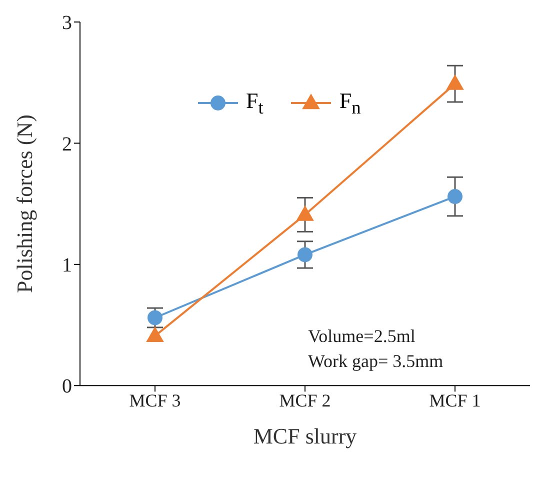 The width and height of the screenshot is (534, 496). What do you see at coordinates (67, 144) in the screenshot?
I see `y-tick-label: 2` at bounding box center [67, 144].